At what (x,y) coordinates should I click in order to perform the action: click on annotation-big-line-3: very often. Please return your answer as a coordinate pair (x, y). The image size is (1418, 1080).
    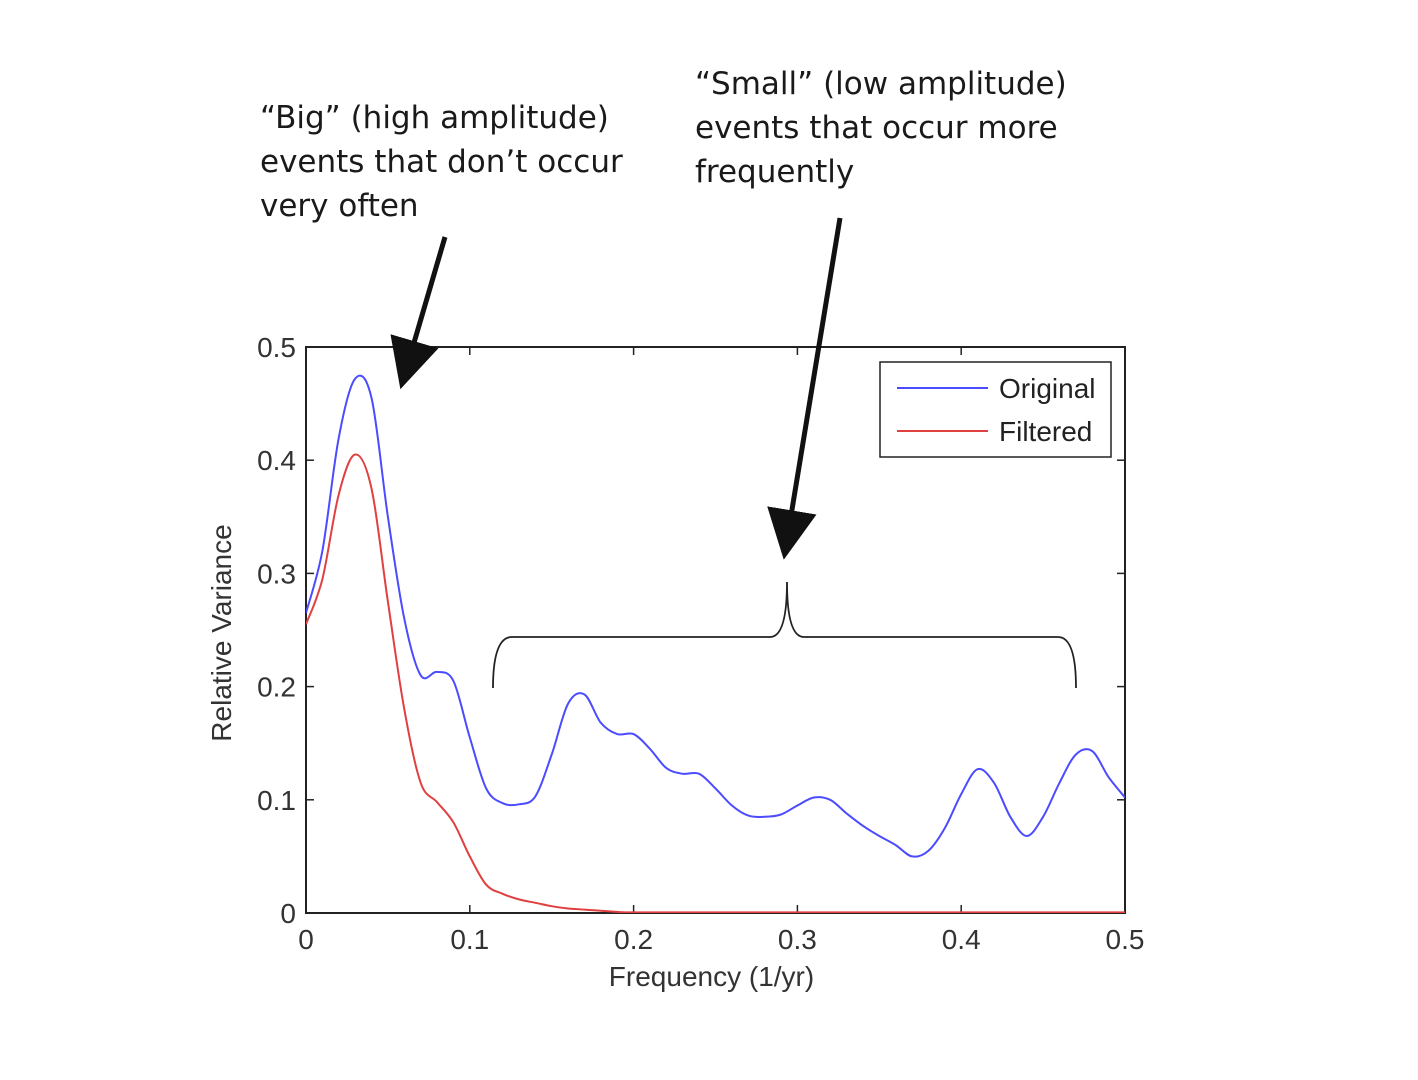
    Looking at the image, I should click on (339, 206).